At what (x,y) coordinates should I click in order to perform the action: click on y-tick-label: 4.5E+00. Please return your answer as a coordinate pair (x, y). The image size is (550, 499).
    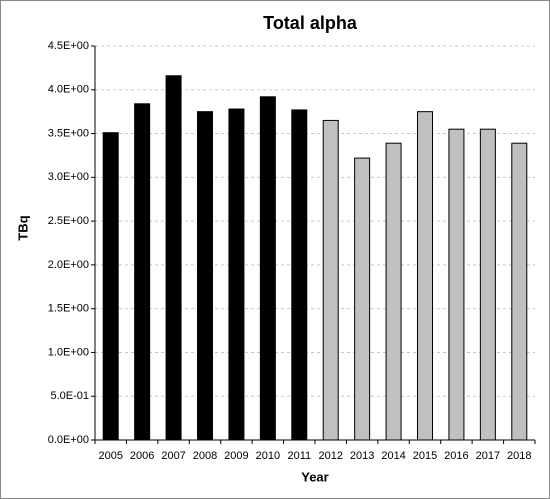
    Looking at the image, I should click on (68, 46).